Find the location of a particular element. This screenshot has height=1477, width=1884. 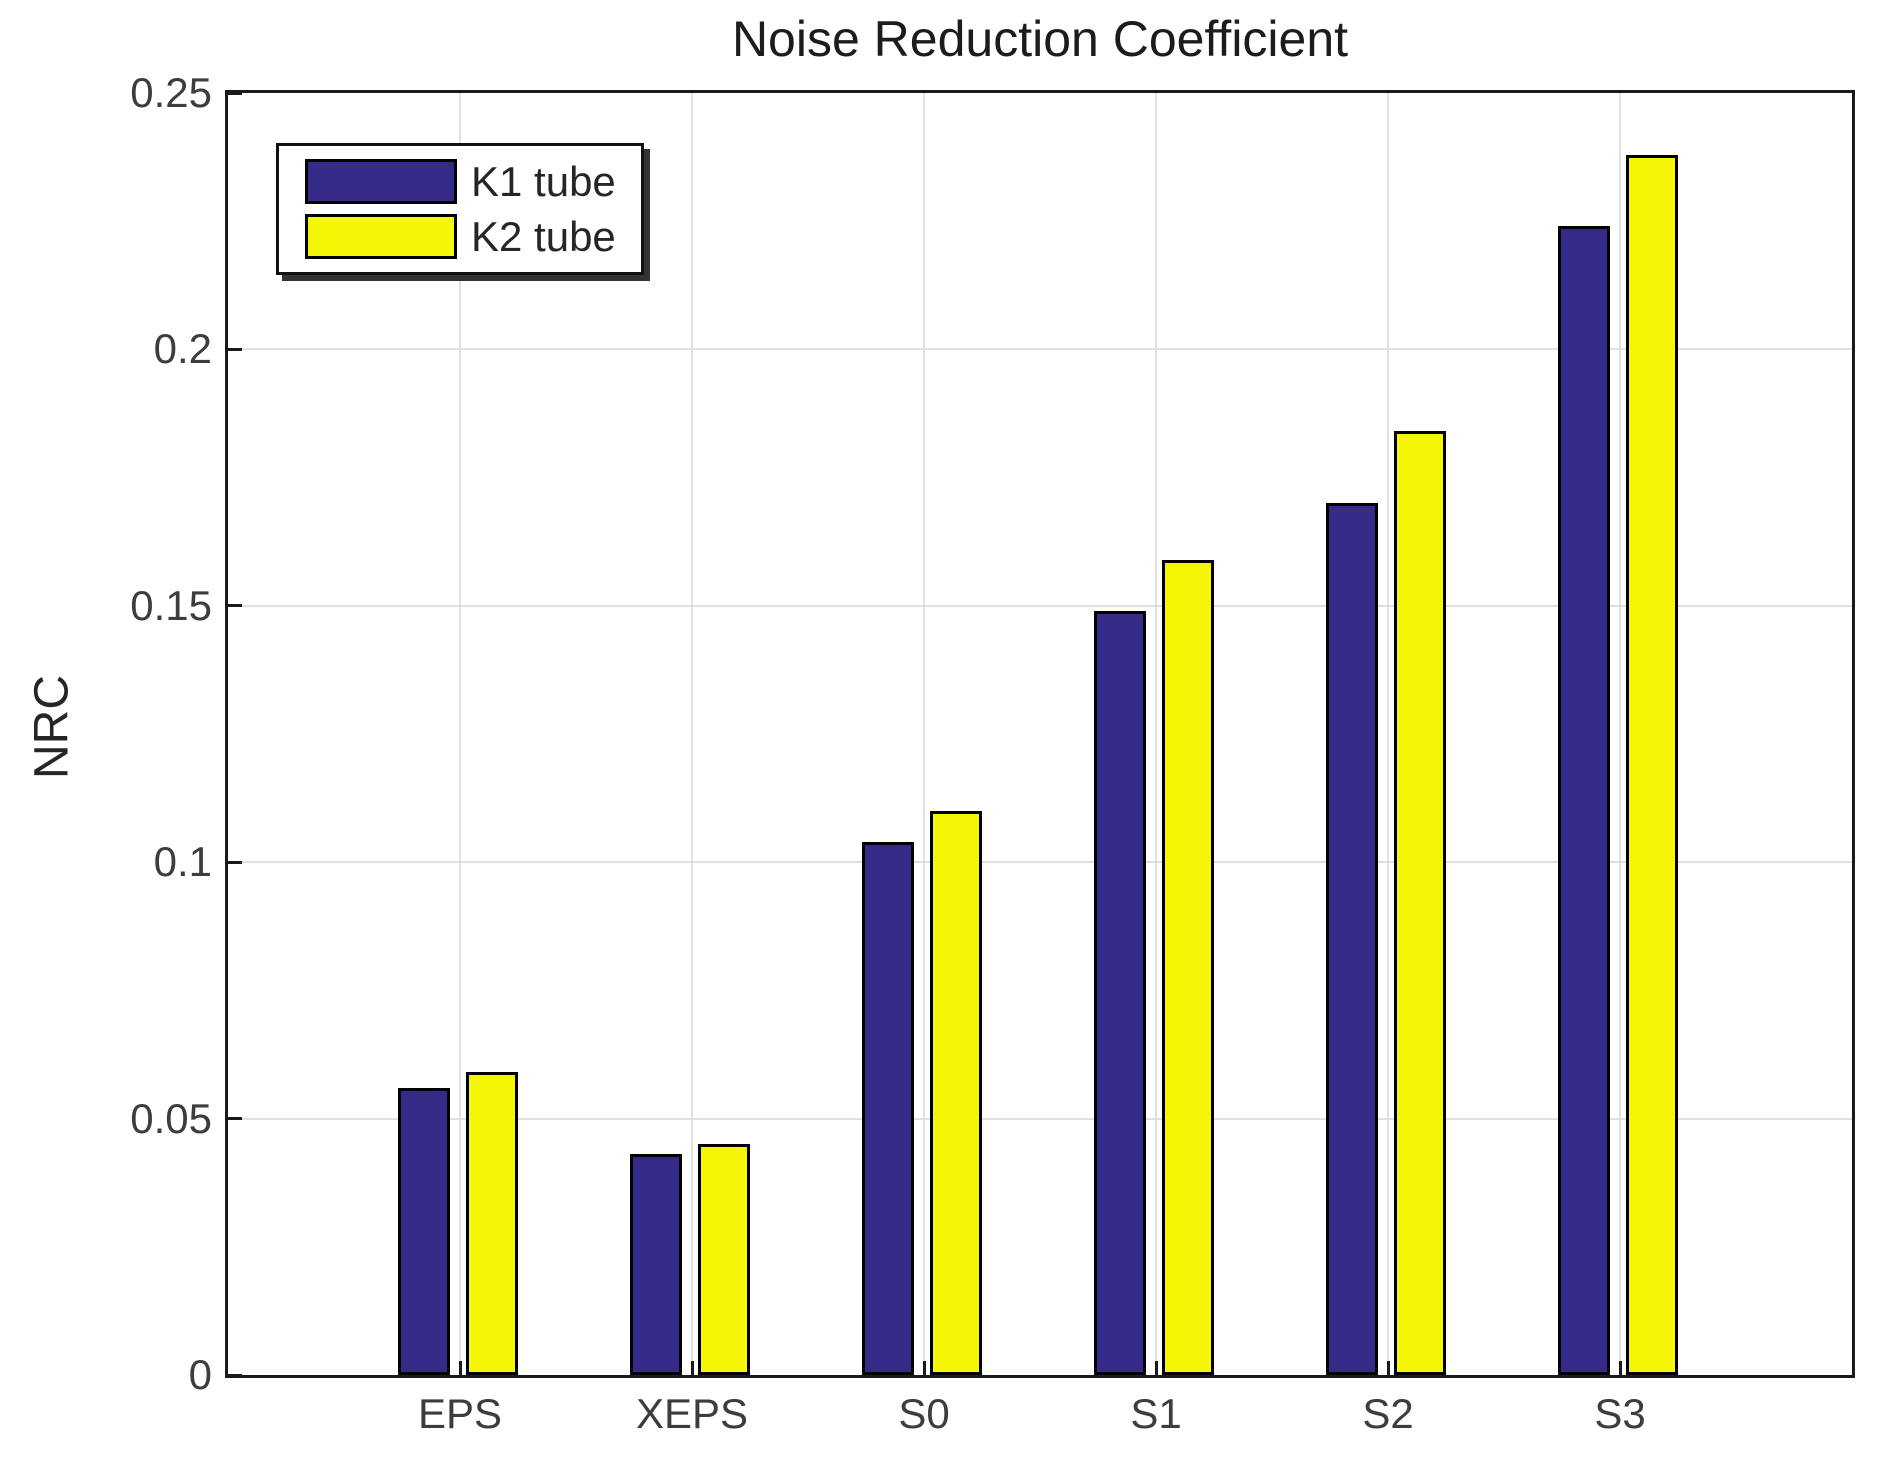

bar-S3-K2-tube is located at coordinates (1652, 764).